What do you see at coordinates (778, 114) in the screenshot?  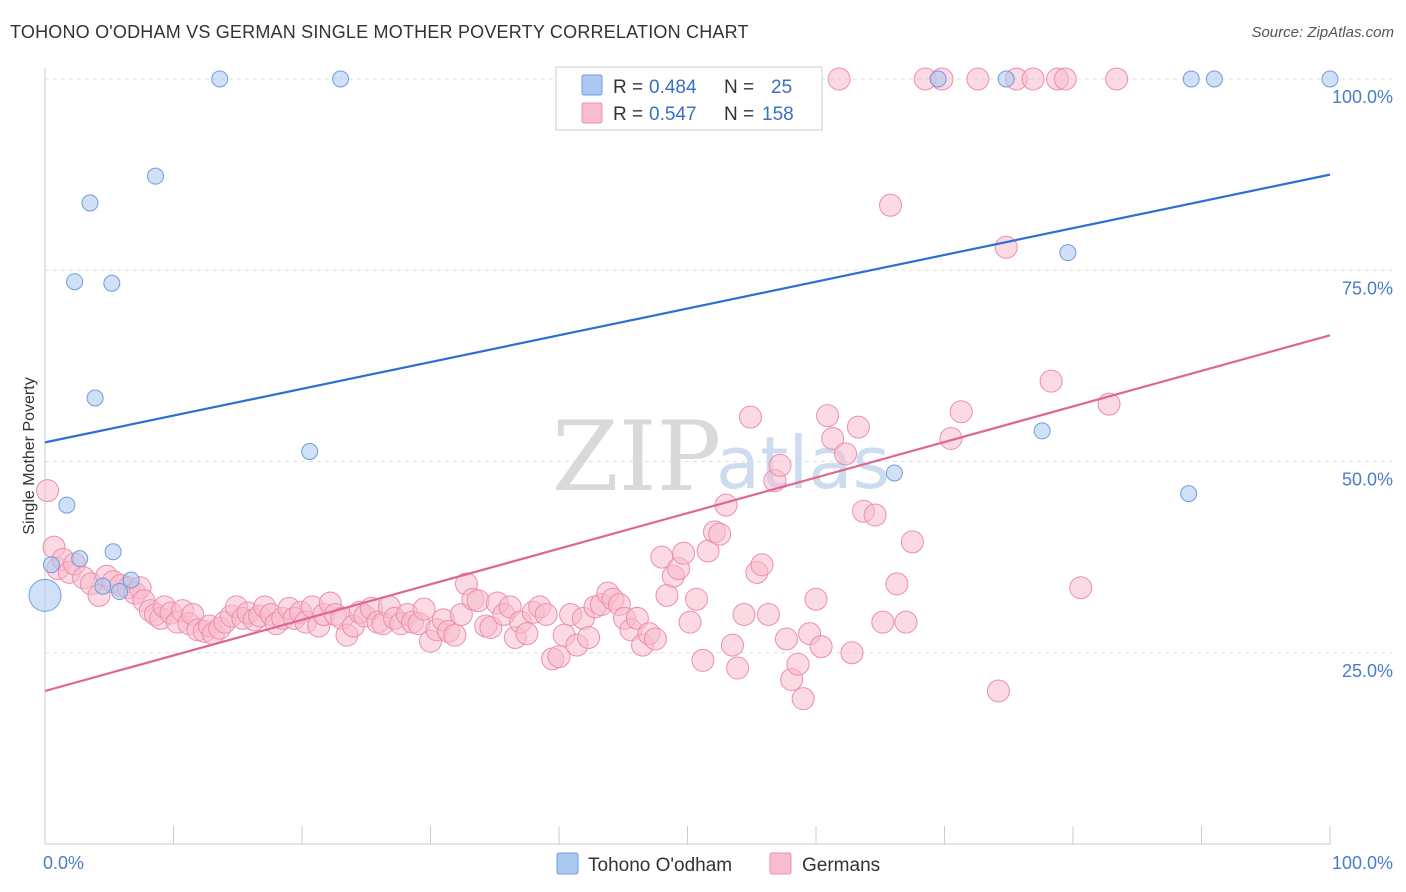 I see `legend-n-value-pink: 158` at bounding box center [778, 114].